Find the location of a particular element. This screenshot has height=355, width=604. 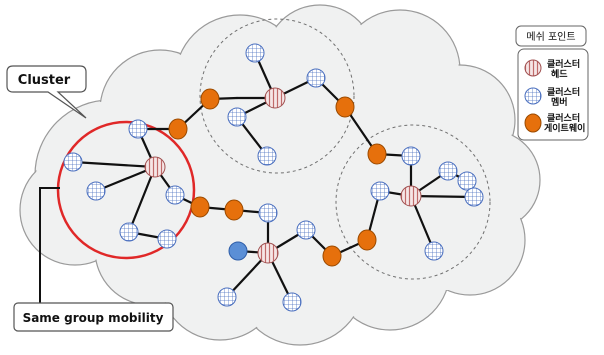

legend-head-label-2: 헤드 is located at coordinates (559, 74).